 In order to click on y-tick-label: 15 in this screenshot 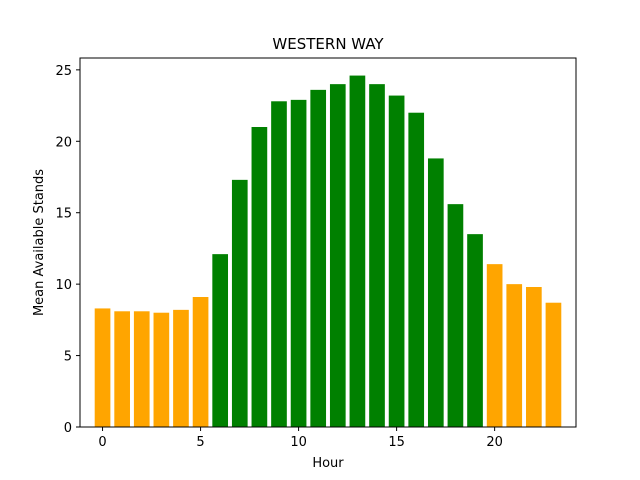, I will do `click(63, 214)`.